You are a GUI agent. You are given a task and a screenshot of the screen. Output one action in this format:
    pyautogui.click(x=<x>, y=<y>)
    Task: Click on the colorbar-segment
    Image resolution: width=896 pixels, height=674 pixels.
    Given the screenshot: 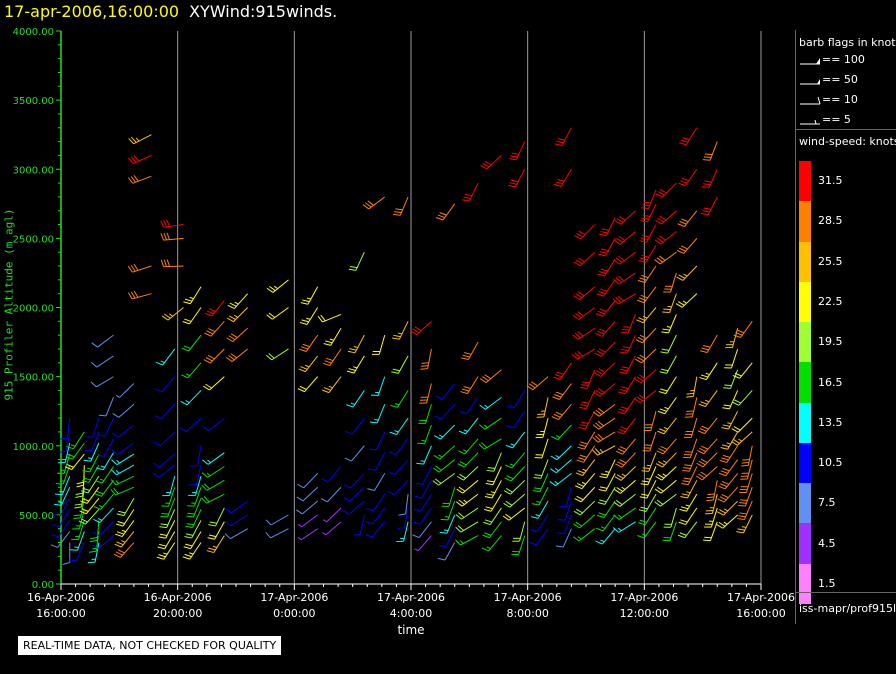 What is the action you would take?
    pyautogui.click(x=805, y=382)
    